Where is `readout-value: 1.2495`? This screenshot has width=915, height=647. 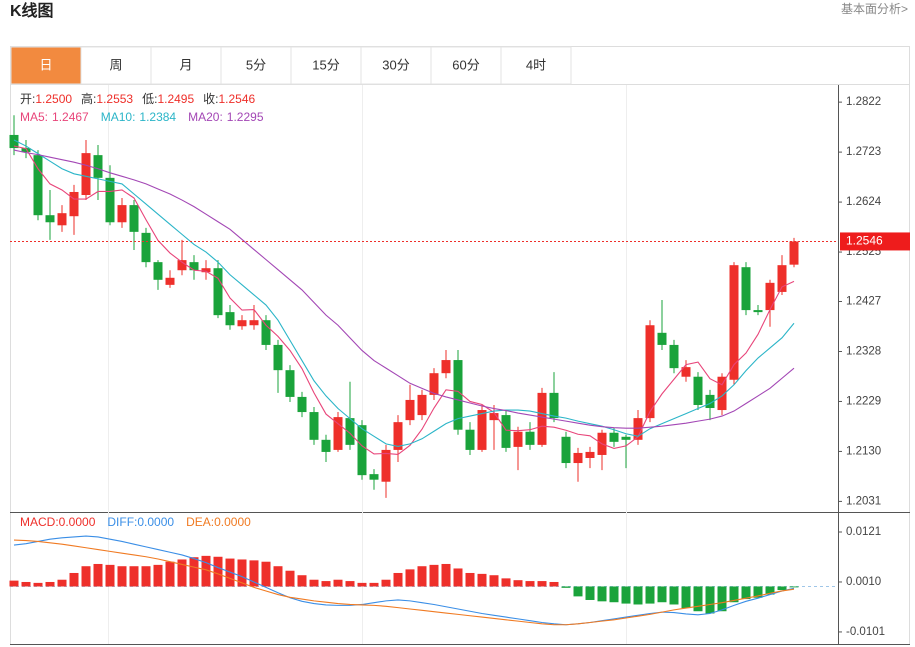 readout-value: 1.2495 is located at coordinates (175, 99).